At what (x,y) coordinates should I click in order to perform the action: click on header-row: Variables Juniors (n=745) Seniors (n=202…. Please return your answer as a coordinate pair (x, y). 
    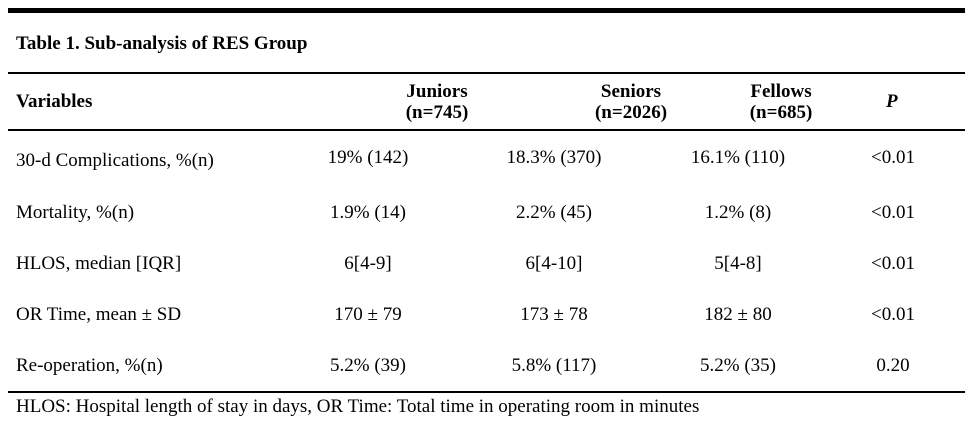
    Looking at the image, I should click on (486, 101).